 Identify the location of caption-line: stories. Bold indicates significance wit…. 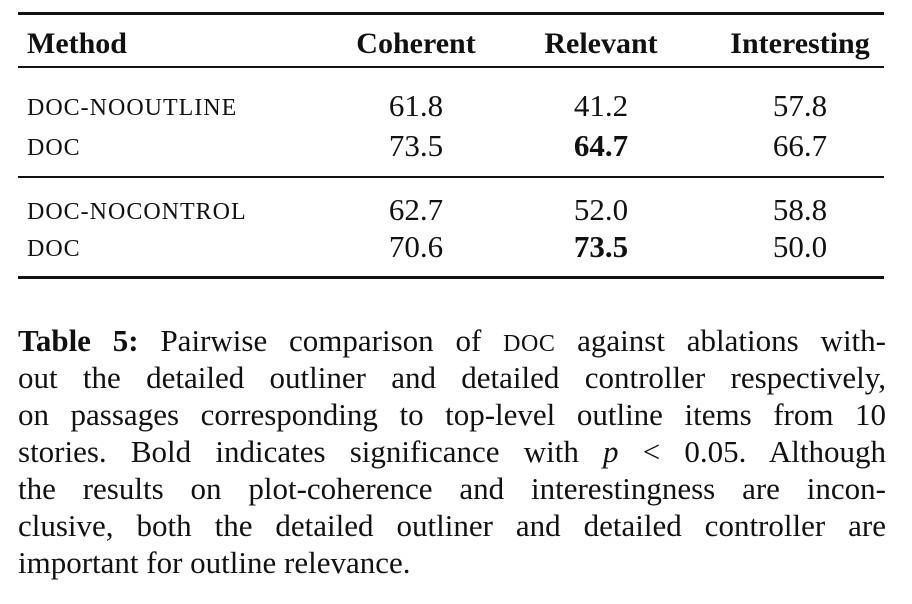
(452, 451).